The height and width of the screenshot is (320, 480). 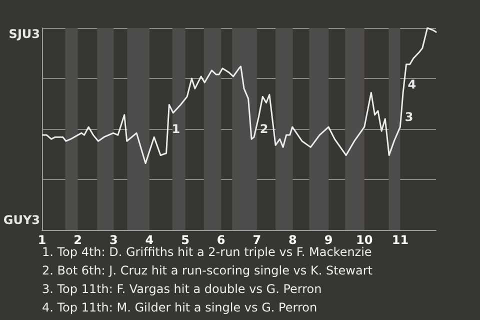 I want to click on x-tick-label: 8, so click(x=292, y=240).